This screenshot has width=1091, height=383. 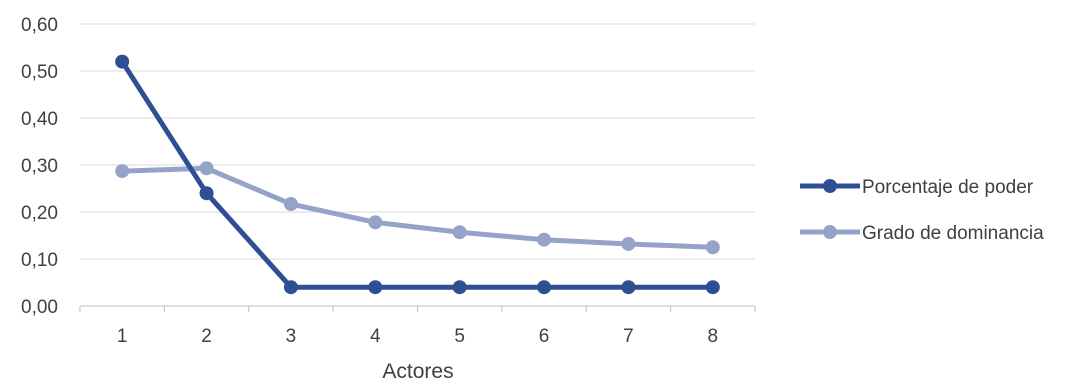 I want to click on series-line, so click(x=417, y=207).